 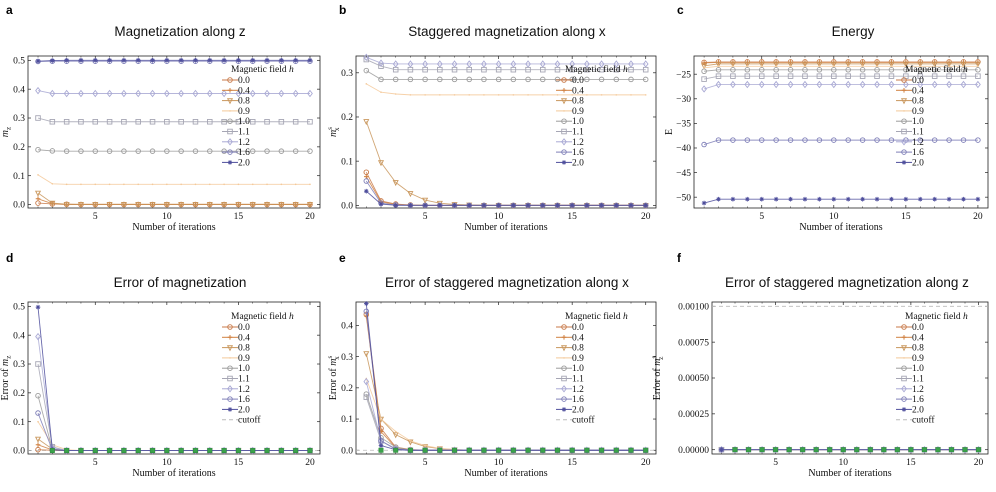 What do you see at coordinates (174, 150) in the screenshot?
I see `series-1.0` at bounding box center [174, 150].